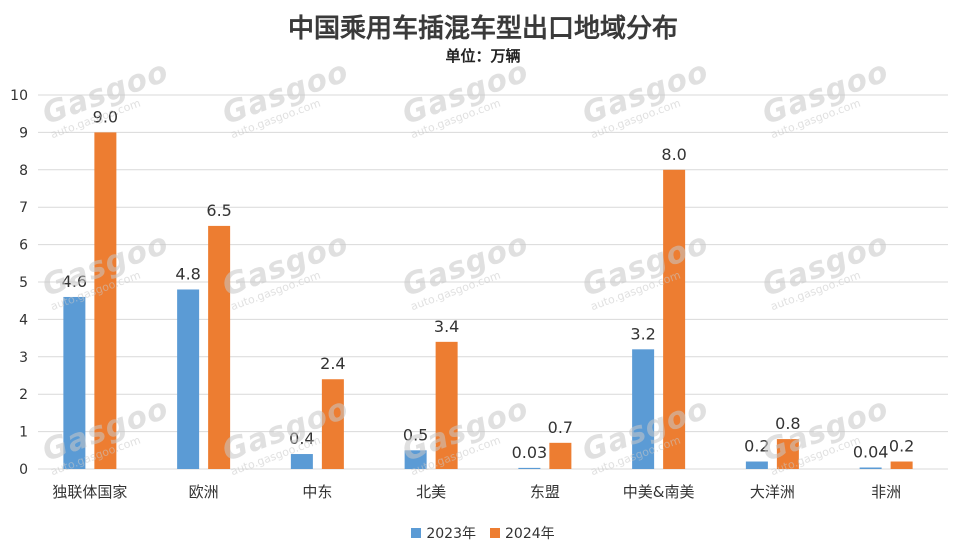  I want to click on legend-item-2023: 2023年, so click(443, 533).